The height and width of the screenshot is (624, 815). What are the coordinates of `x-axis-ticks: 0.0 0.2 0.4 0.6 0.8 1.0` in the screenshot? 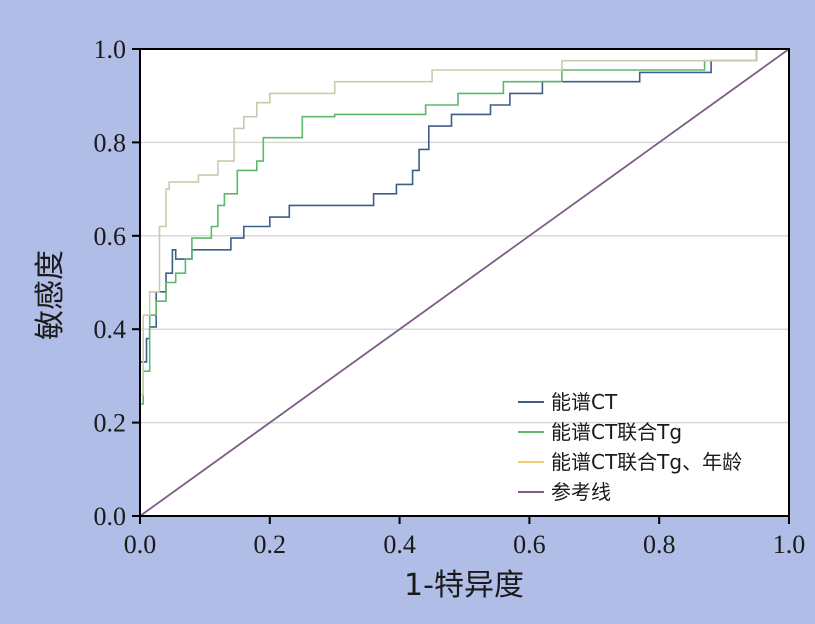 It's located at (465, 537).